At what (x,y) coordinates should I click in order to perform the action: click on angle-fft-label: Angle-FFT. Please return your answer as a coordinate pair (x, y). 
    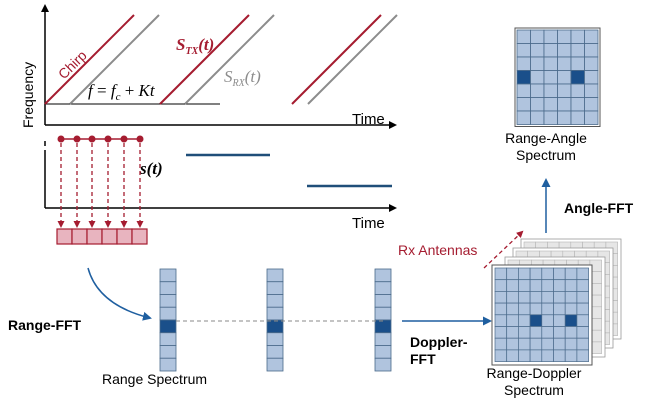
    Looking at the image, I should click on (599, 208).